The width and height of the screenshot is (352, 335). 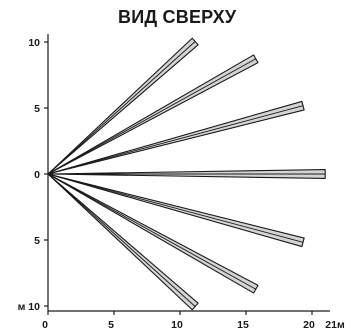 What do you see at coordinates (335, 325) in the screenshot?
I see `x-axis-end-label: 21м` at bounding box center [335, 325].